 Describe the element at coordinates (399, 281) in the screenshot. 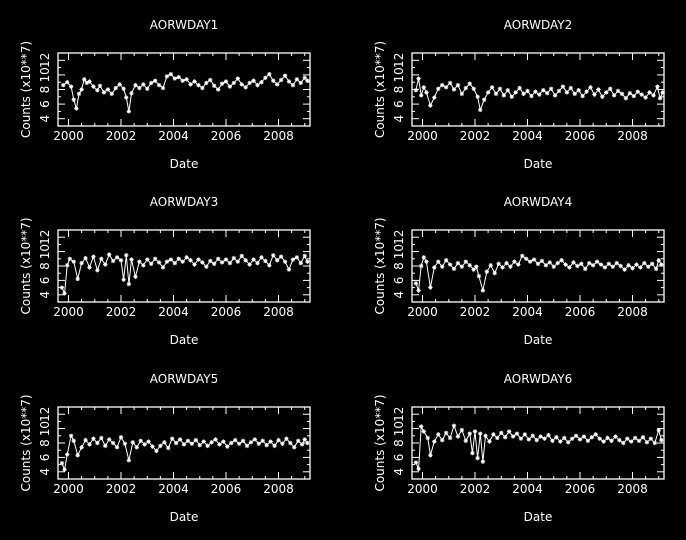

I see `y-tick-label: 6` at that location.